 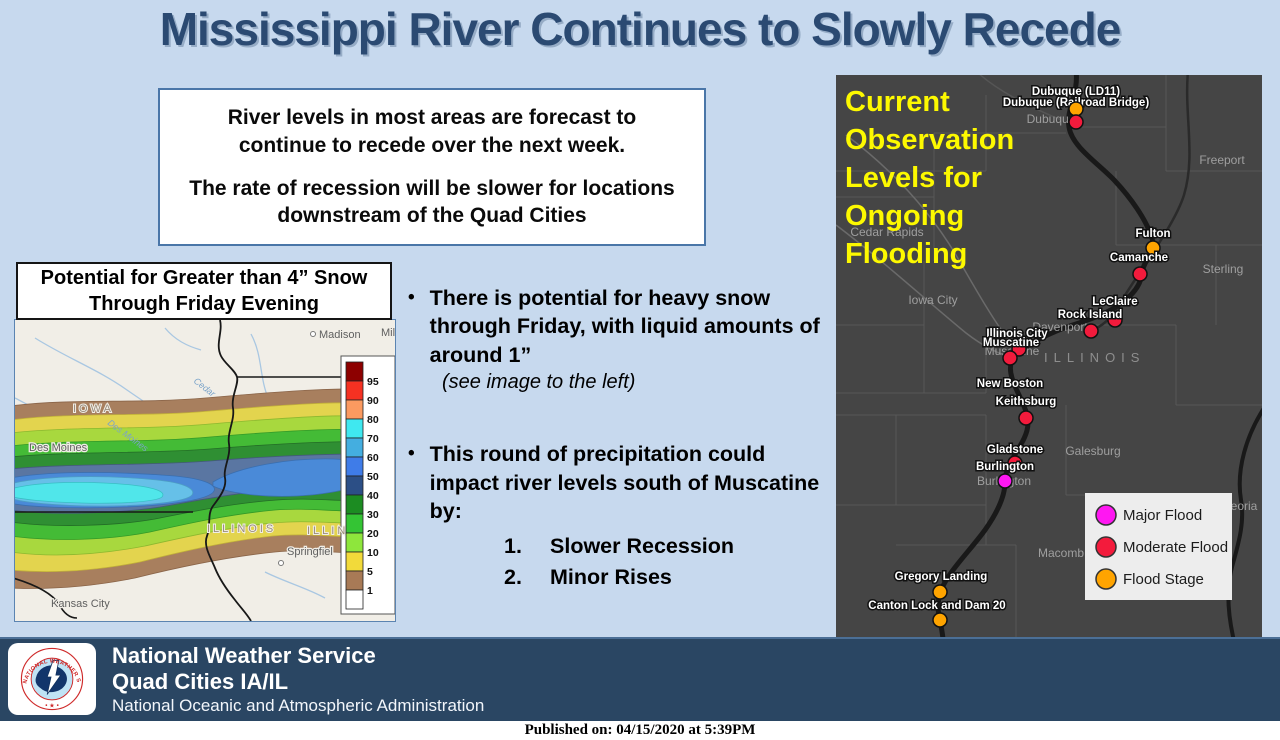 I want to click on legend-major-flood-dot, so click(x=1106, y=515).